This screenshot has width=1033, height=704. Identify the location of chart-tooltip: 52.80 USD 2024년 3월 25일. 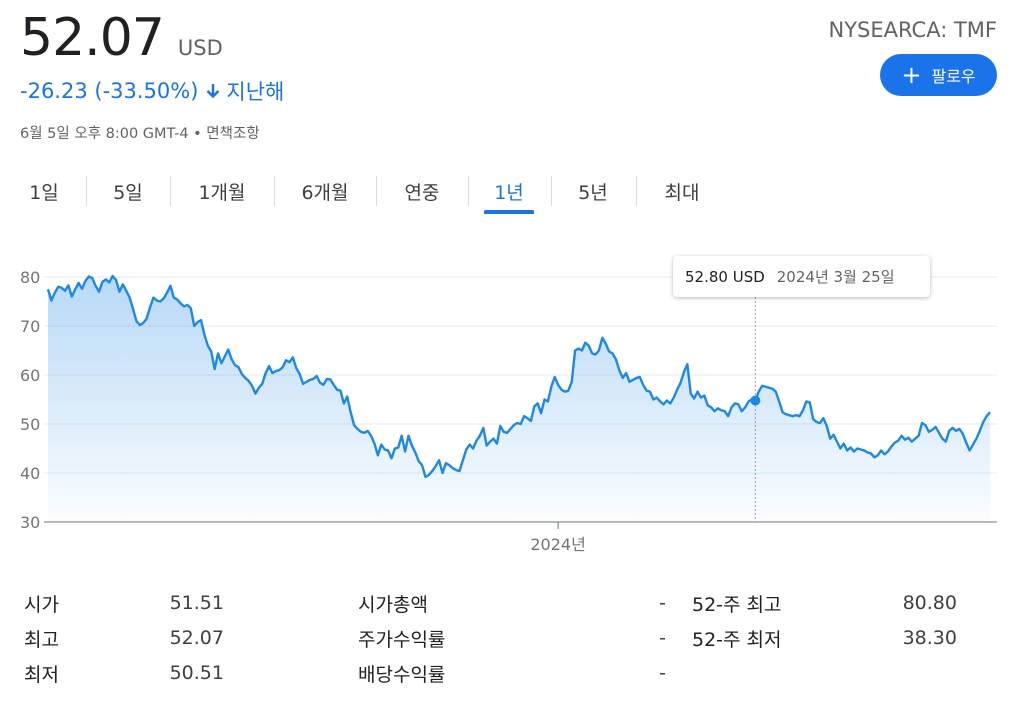
(801, 276).